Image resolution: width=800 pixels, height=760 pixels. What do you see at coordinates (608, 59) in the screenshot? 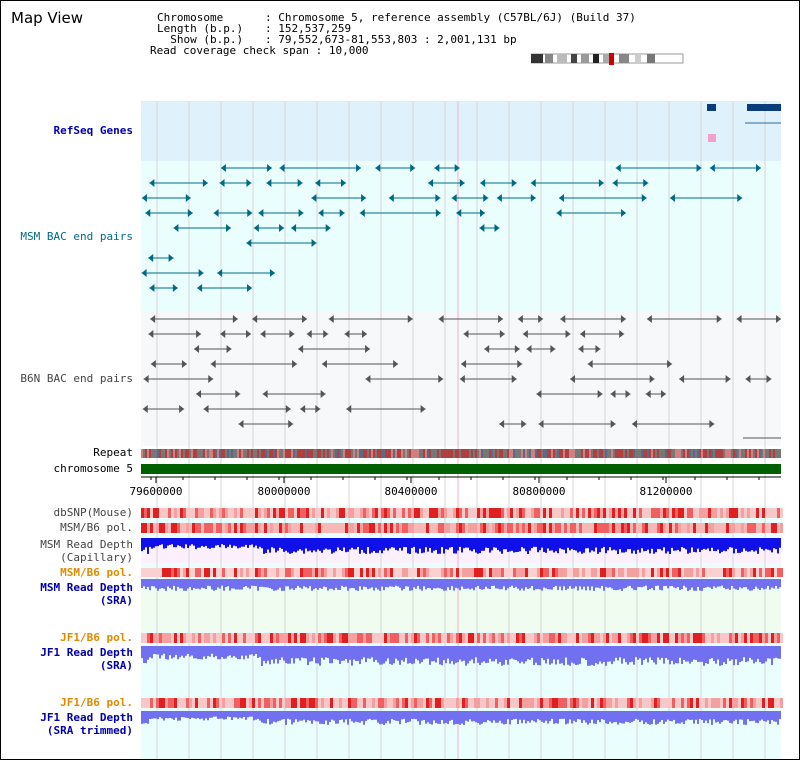
I see `chromosome-ideogram` at bounding box center [608, 59].